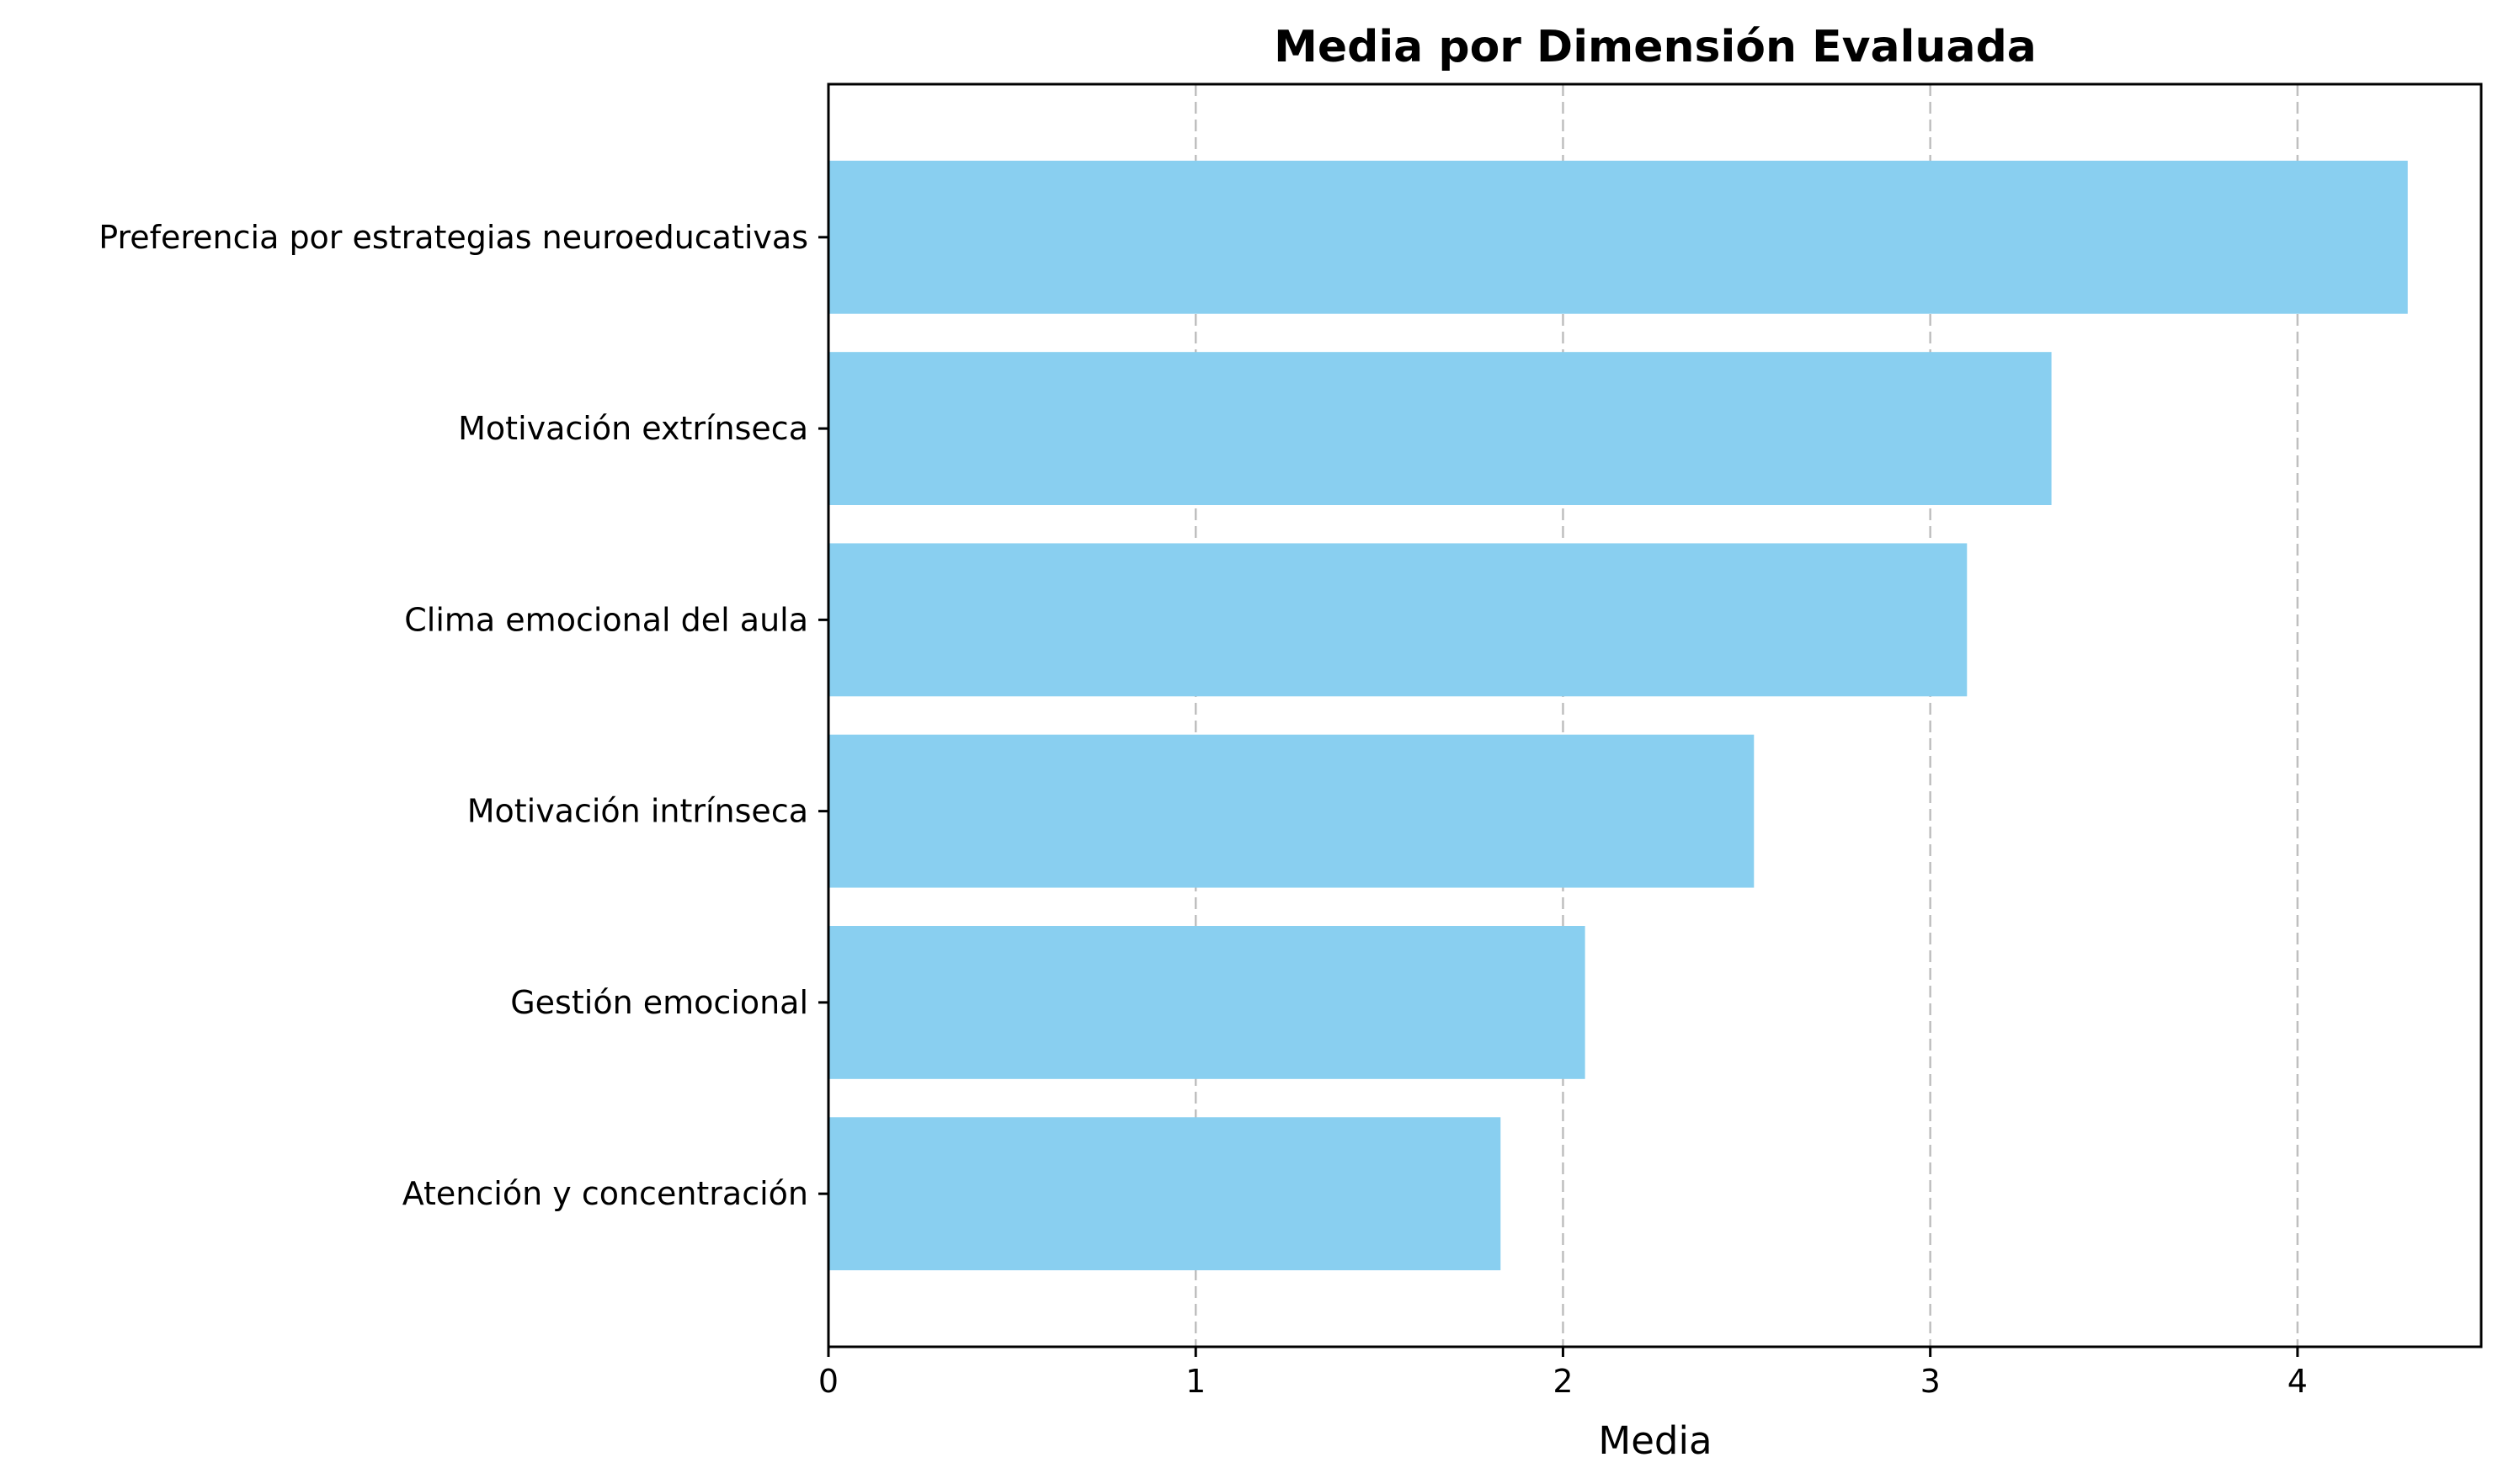 The width and height of the screenshot is (2498, 1484). What do you see at coordinates (828, 1381) in the screenshot?
I see `x-tick-label-0: 0` at bounding box center [828, 1381].